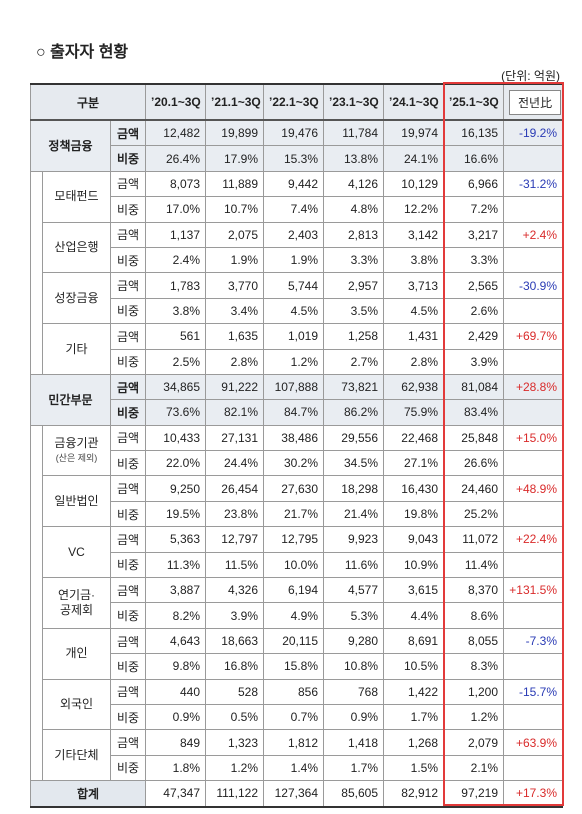  Describe the element at coordinates (234, 615) in the screenshot. I see `value-cell: 3.9%` at that location.